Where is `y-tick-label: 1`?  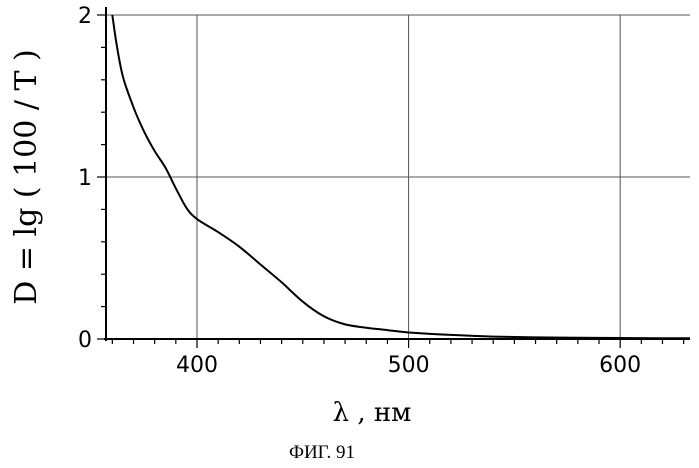
y-tick-label: 1 is located at coordinates (85, 178).